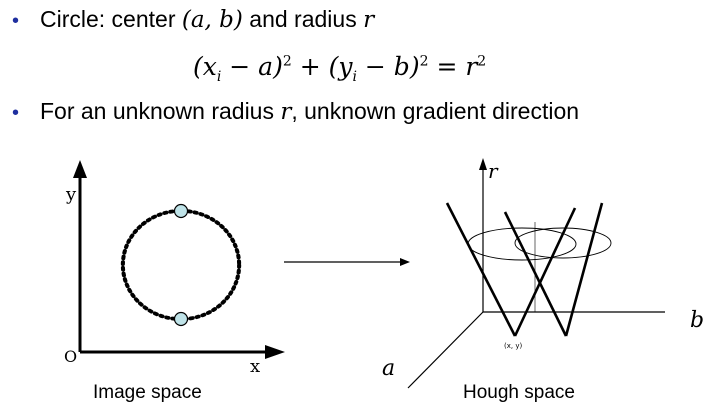 This screenshot has height=410, width=720. I want to click on hough-cone-left, so click(511, 269).